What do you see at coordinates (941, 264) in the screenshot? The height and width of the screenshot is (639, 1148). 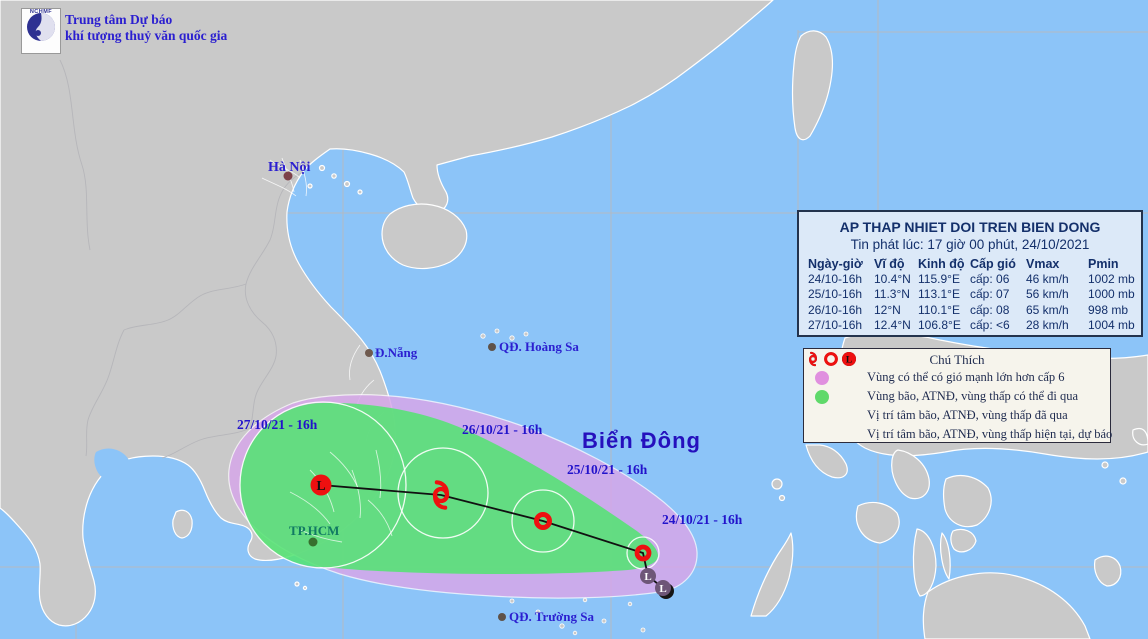 I see `col-header: Kinh độ` at bounding box center [941, 264].